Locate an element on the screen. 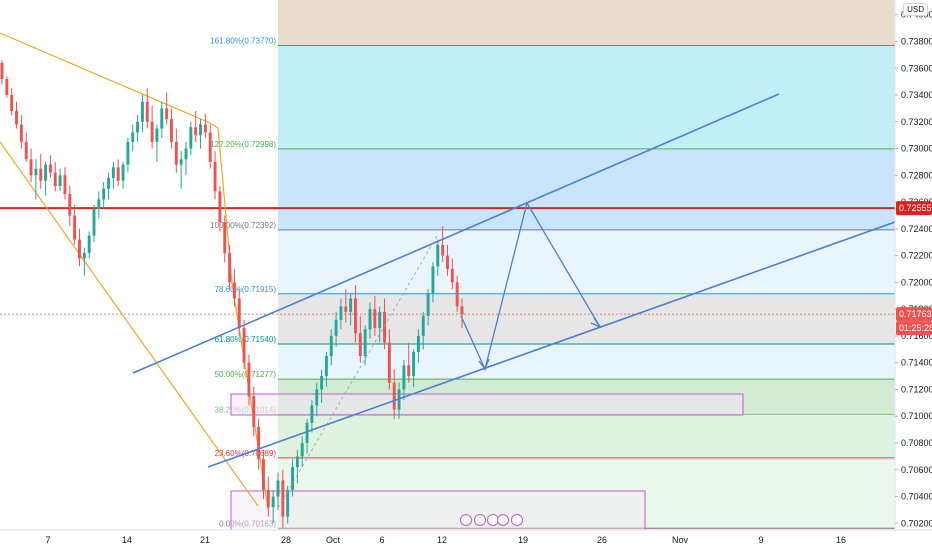  x-tick-label: 14 is located at coordinates (127, 540).